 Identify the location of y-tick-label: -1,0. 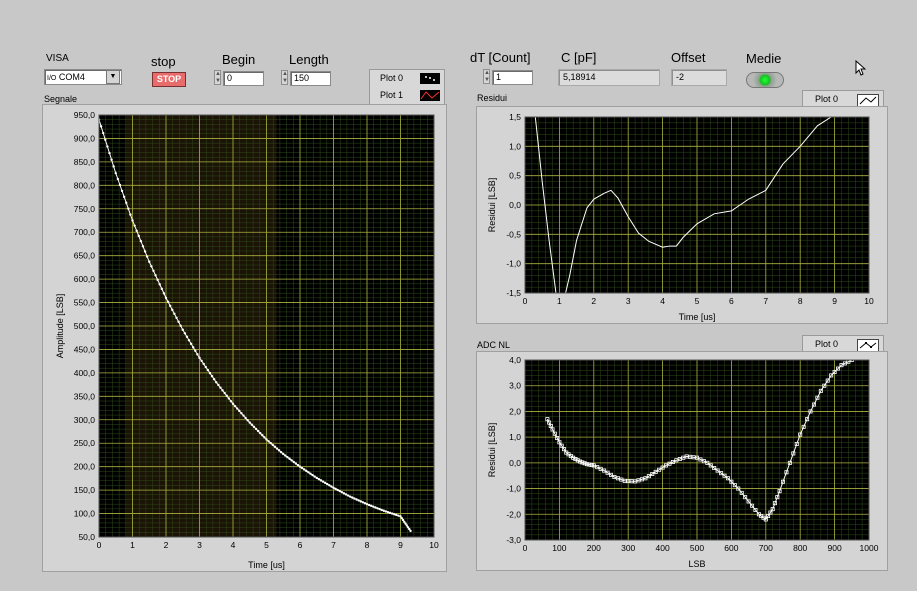
(513, 489).